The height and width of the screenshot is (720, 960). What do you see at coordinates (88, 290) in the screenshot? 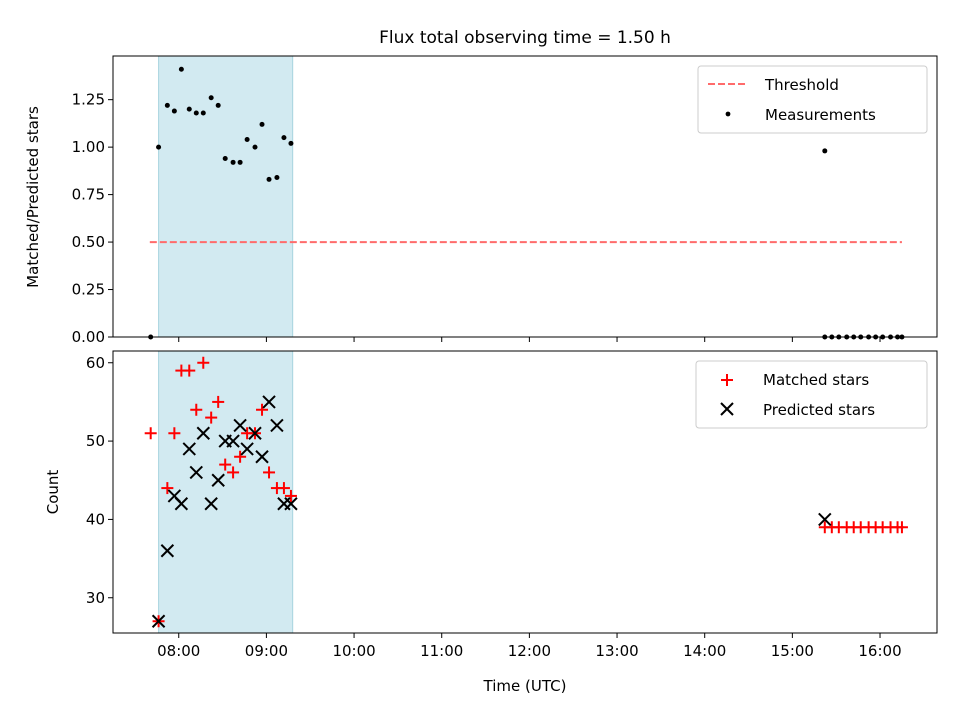
I see `y-tick-label: 0.25` at bounding box center [88, 290].